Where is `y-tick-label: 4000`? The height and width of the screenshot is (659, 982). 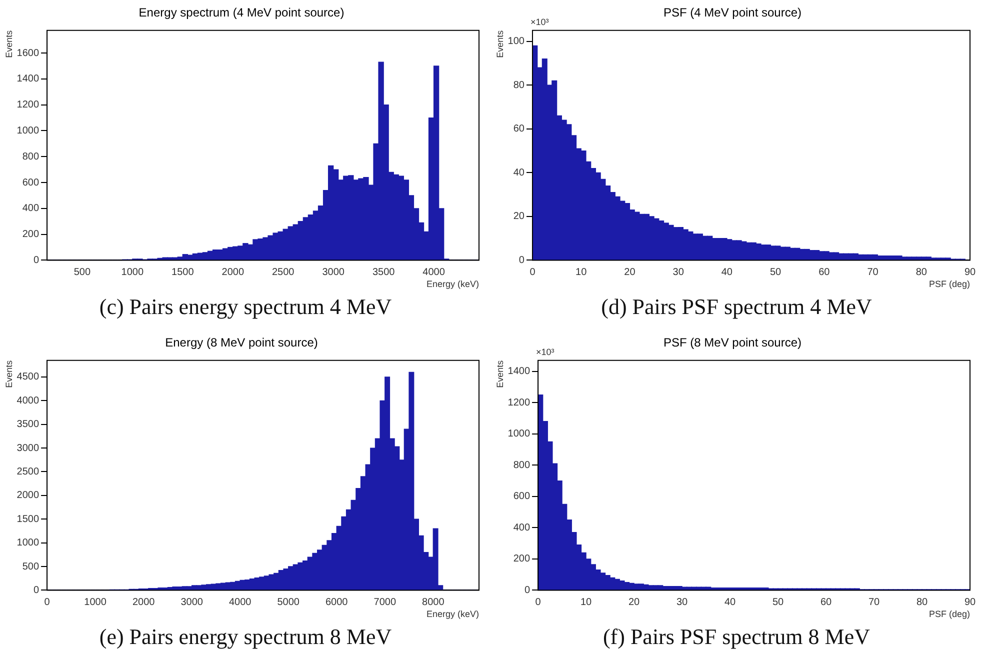 y-tick-label: 4000 is located at coordinates (28, 400).